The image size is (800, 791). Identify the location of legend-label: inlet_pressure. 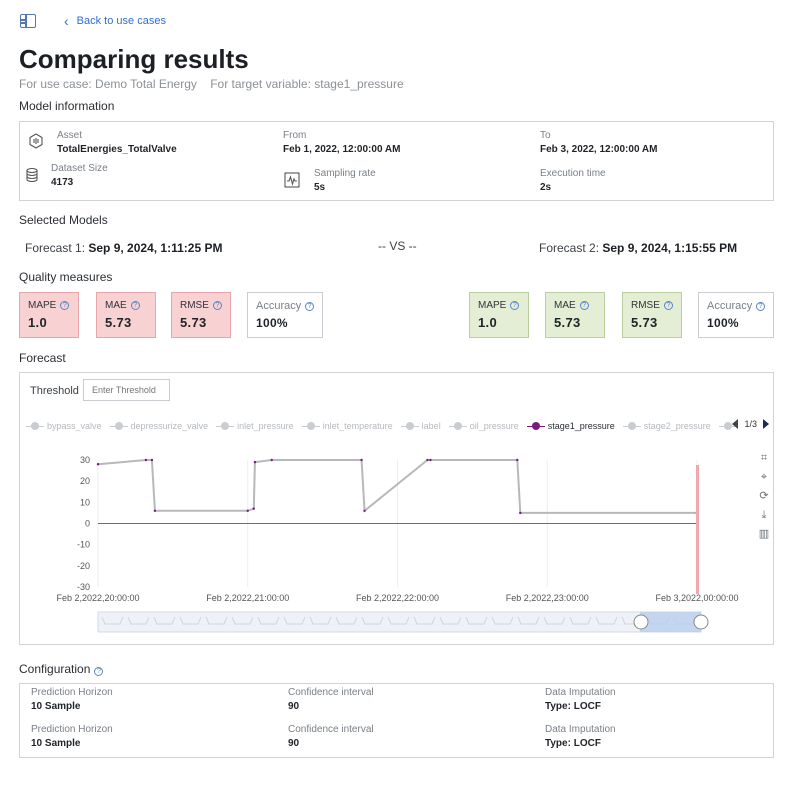
(265, 426).